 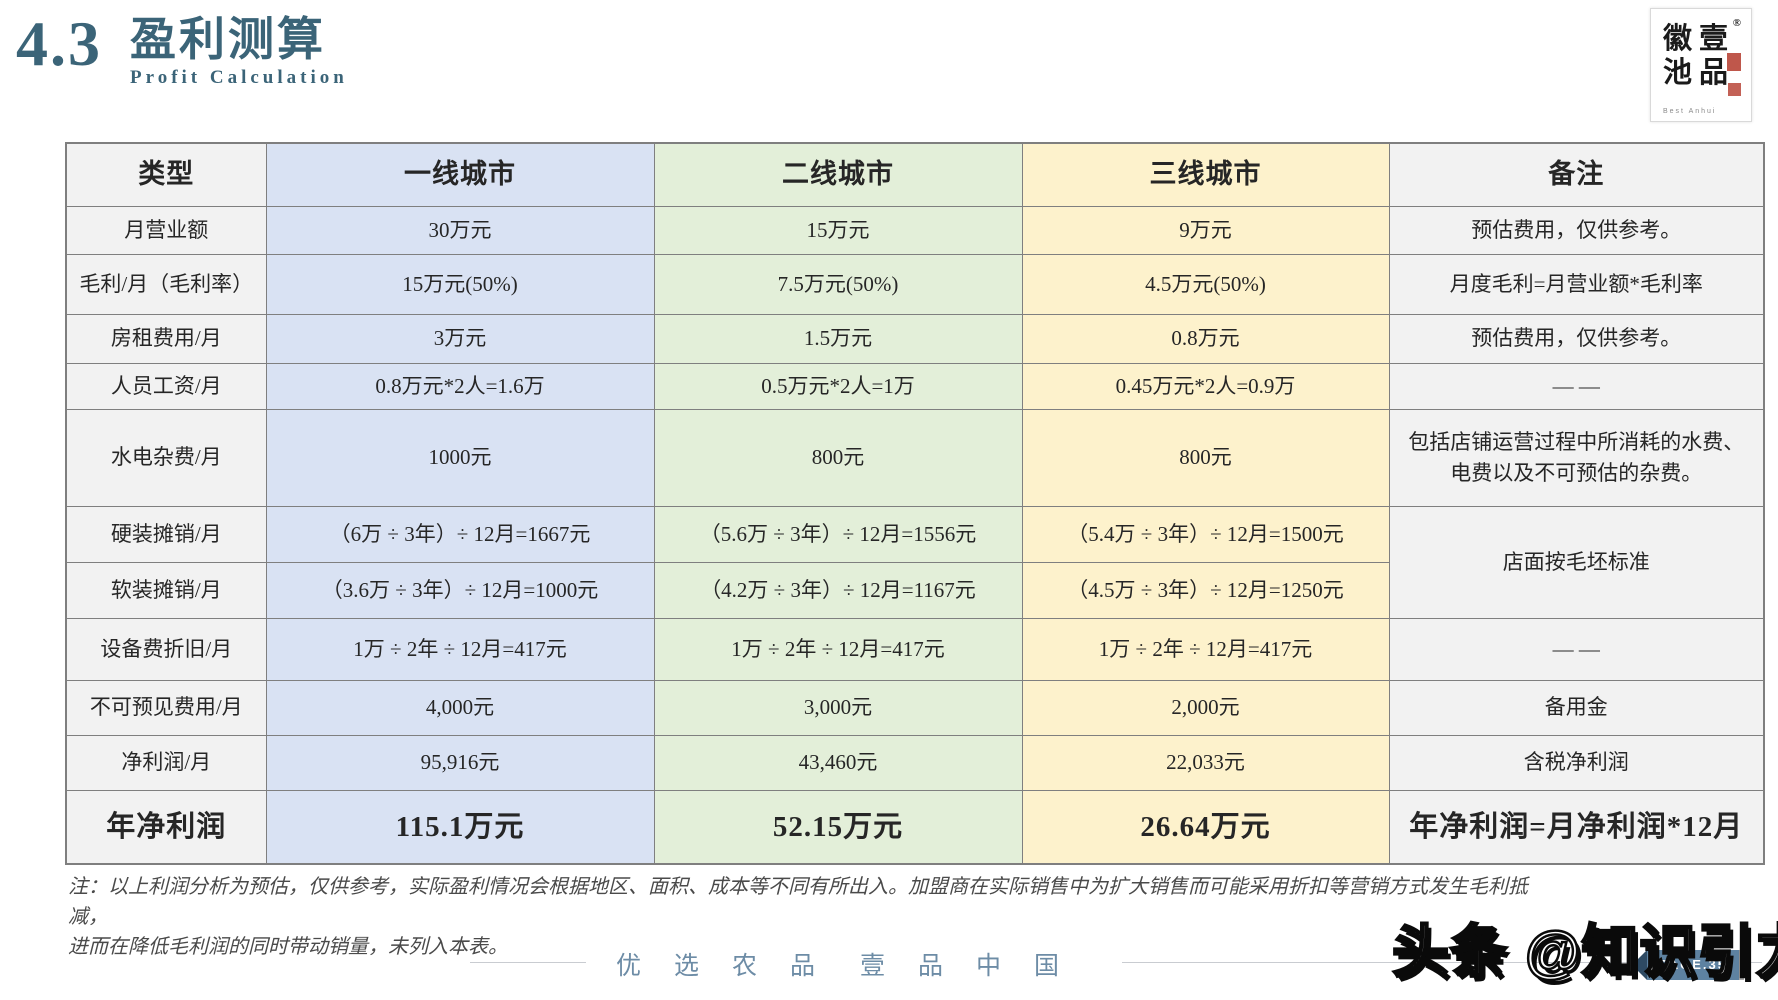 What do you see at coordinates (1703, 56) in the screenshot?
I see `logo-characters: 徽 壹 池 品` at bounding box center [1703, 56].